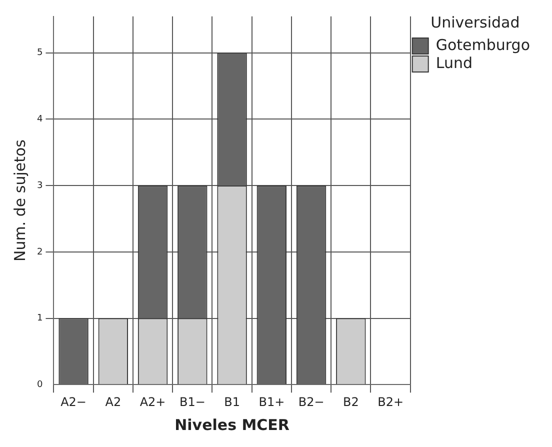 This screenshot has height=447, width=552. I want to click on x-tick-label: A2, so click(113, 401).